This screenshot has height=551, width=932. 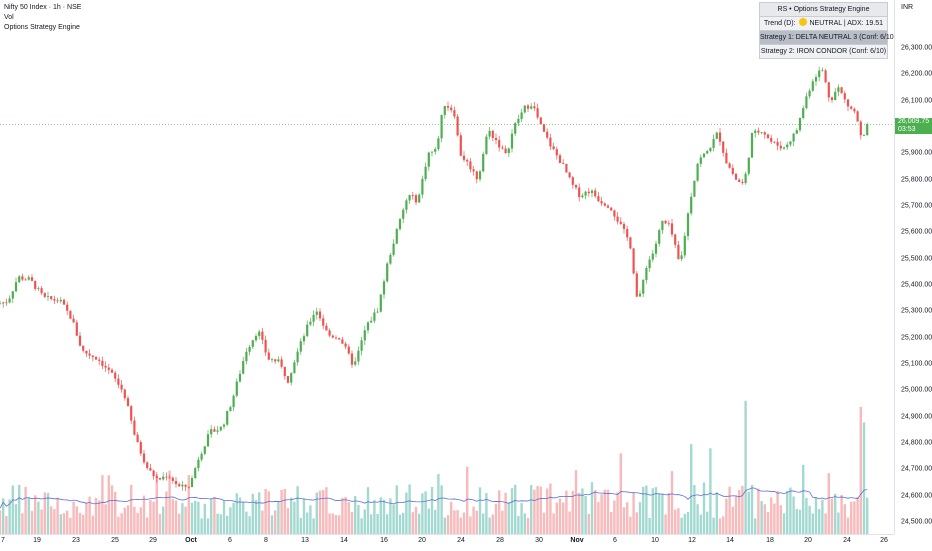 What do you see at coordinates (916, 232) in the screenshot?
I see `price-tick-label: 25,600.00` at bounding box center [916, 232].